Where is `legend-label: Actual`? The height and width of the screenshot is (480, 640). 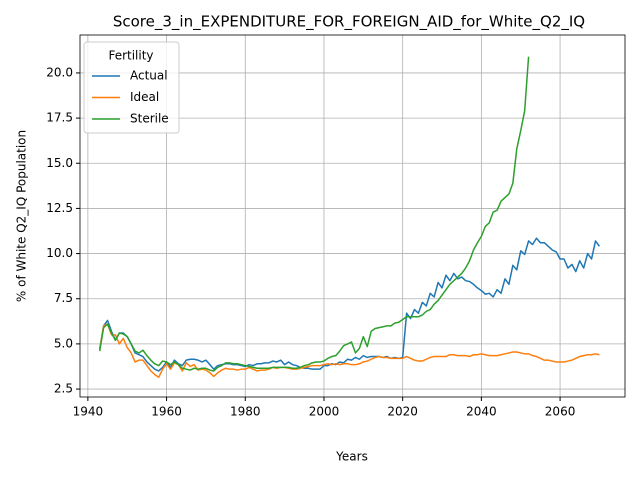 legend-label: Actual is located at coordinates (149, 76).